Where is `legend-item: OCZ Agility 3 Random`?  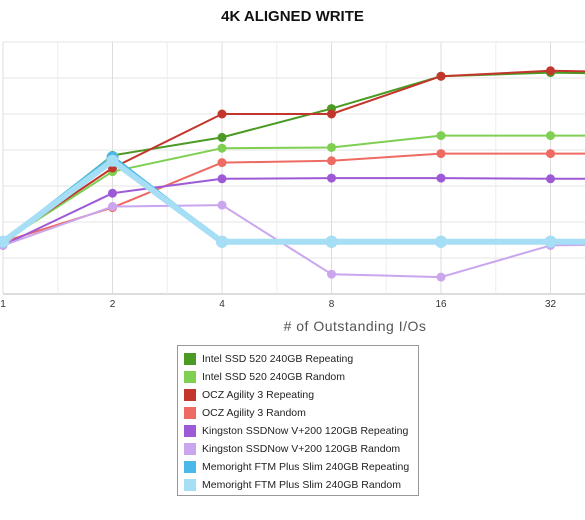
legend-item: OCZ Agility 3 Random is located at coordinates (298, 413).